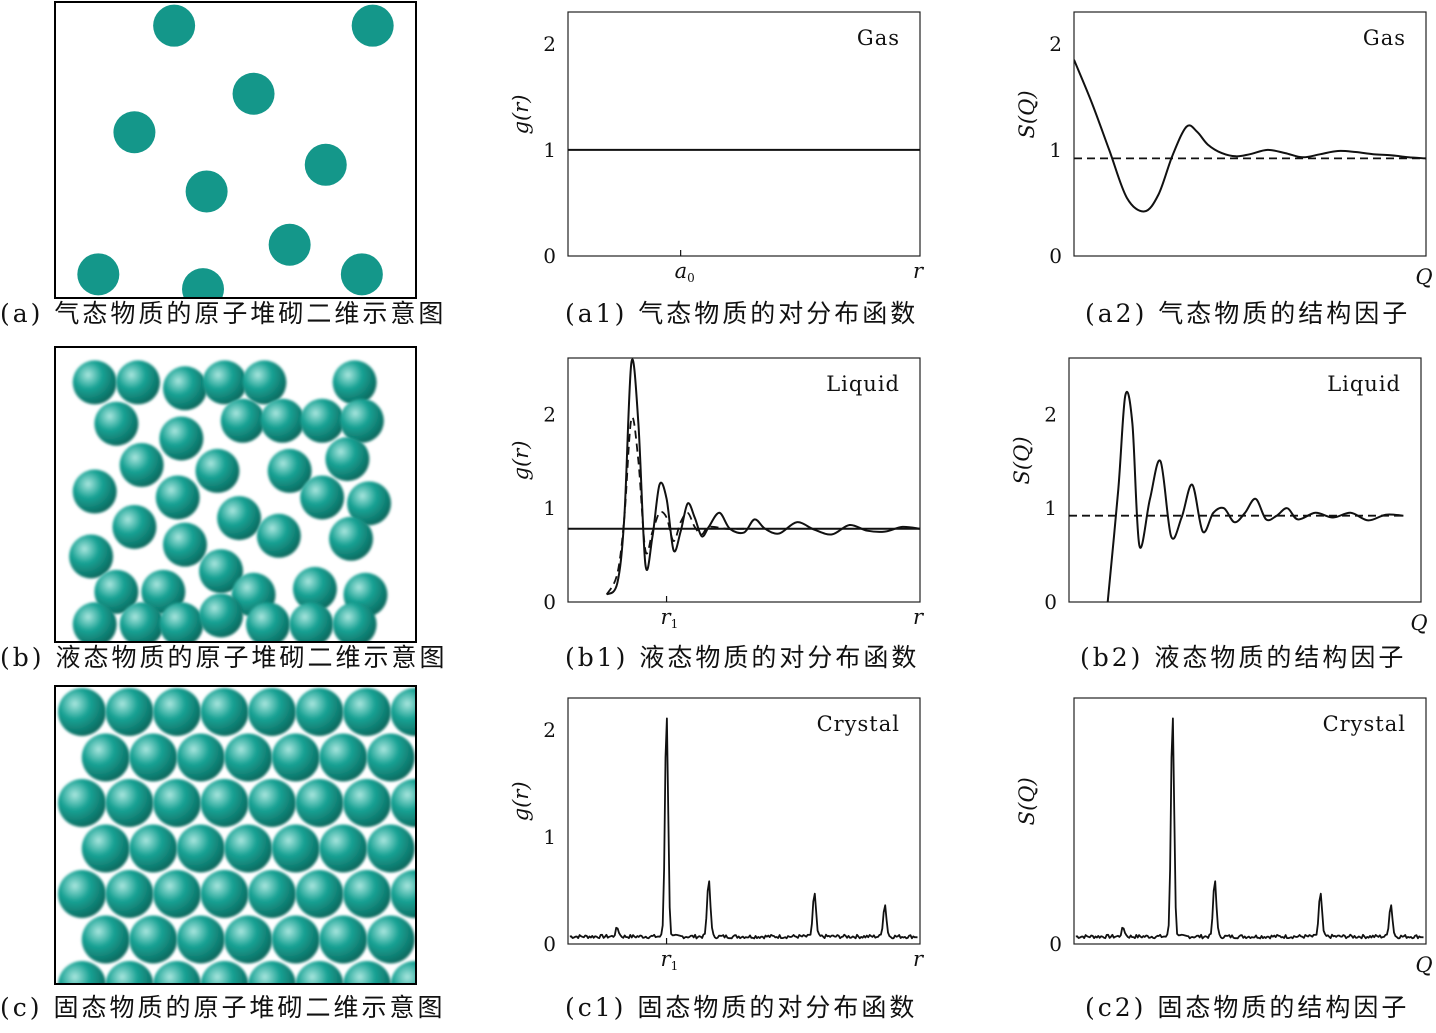  Describe the element at coordinates (1384, 38) in the screenshot. I see `chart-title: Gas` at that location.